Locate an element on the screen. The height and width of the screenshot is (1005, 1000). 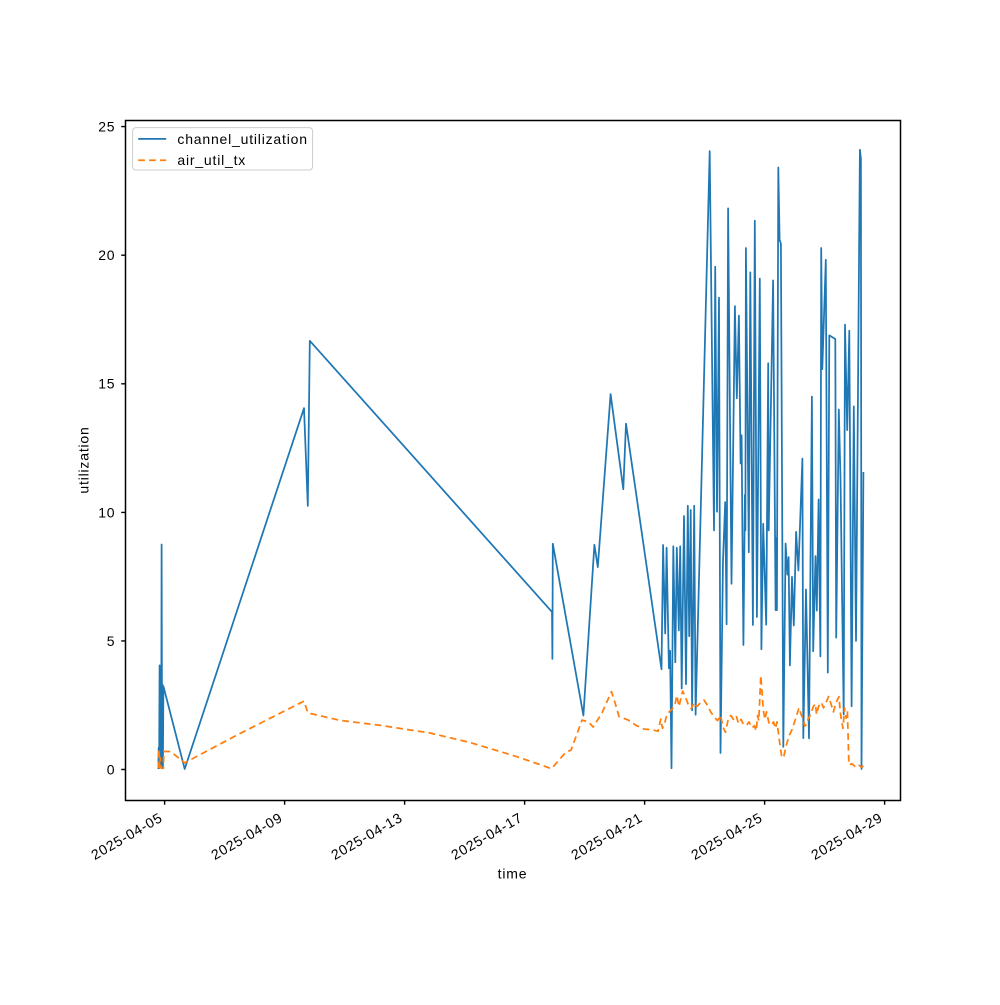
svg-text: 25 is located at coordinates (106, 127).